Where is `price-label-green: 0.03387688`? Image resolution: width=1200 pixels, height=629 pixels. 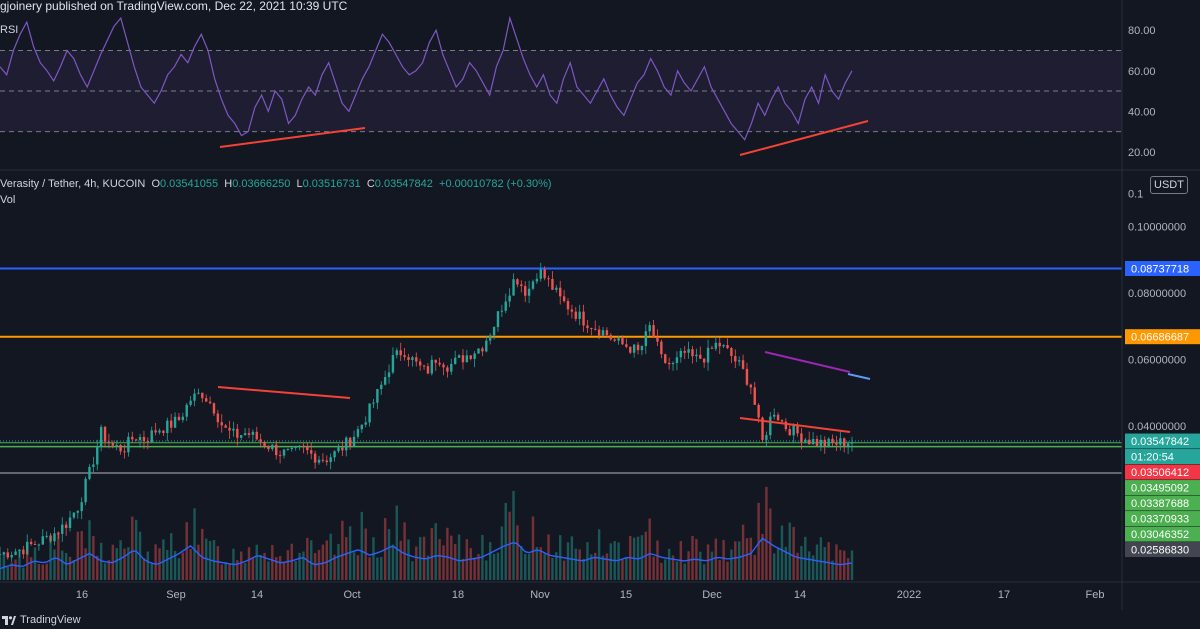 price-label-green: 0.03387688 is located at coordinates (1160, 504).